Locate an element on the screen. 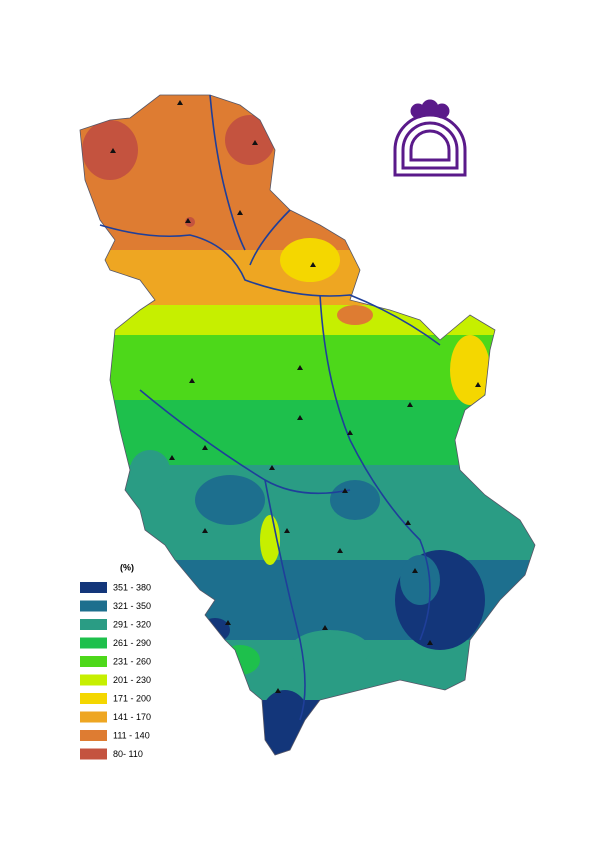 The width and height of the screenshot is (596, 842). legend-label: 261 - 290 is located at coordinates (132, 643).